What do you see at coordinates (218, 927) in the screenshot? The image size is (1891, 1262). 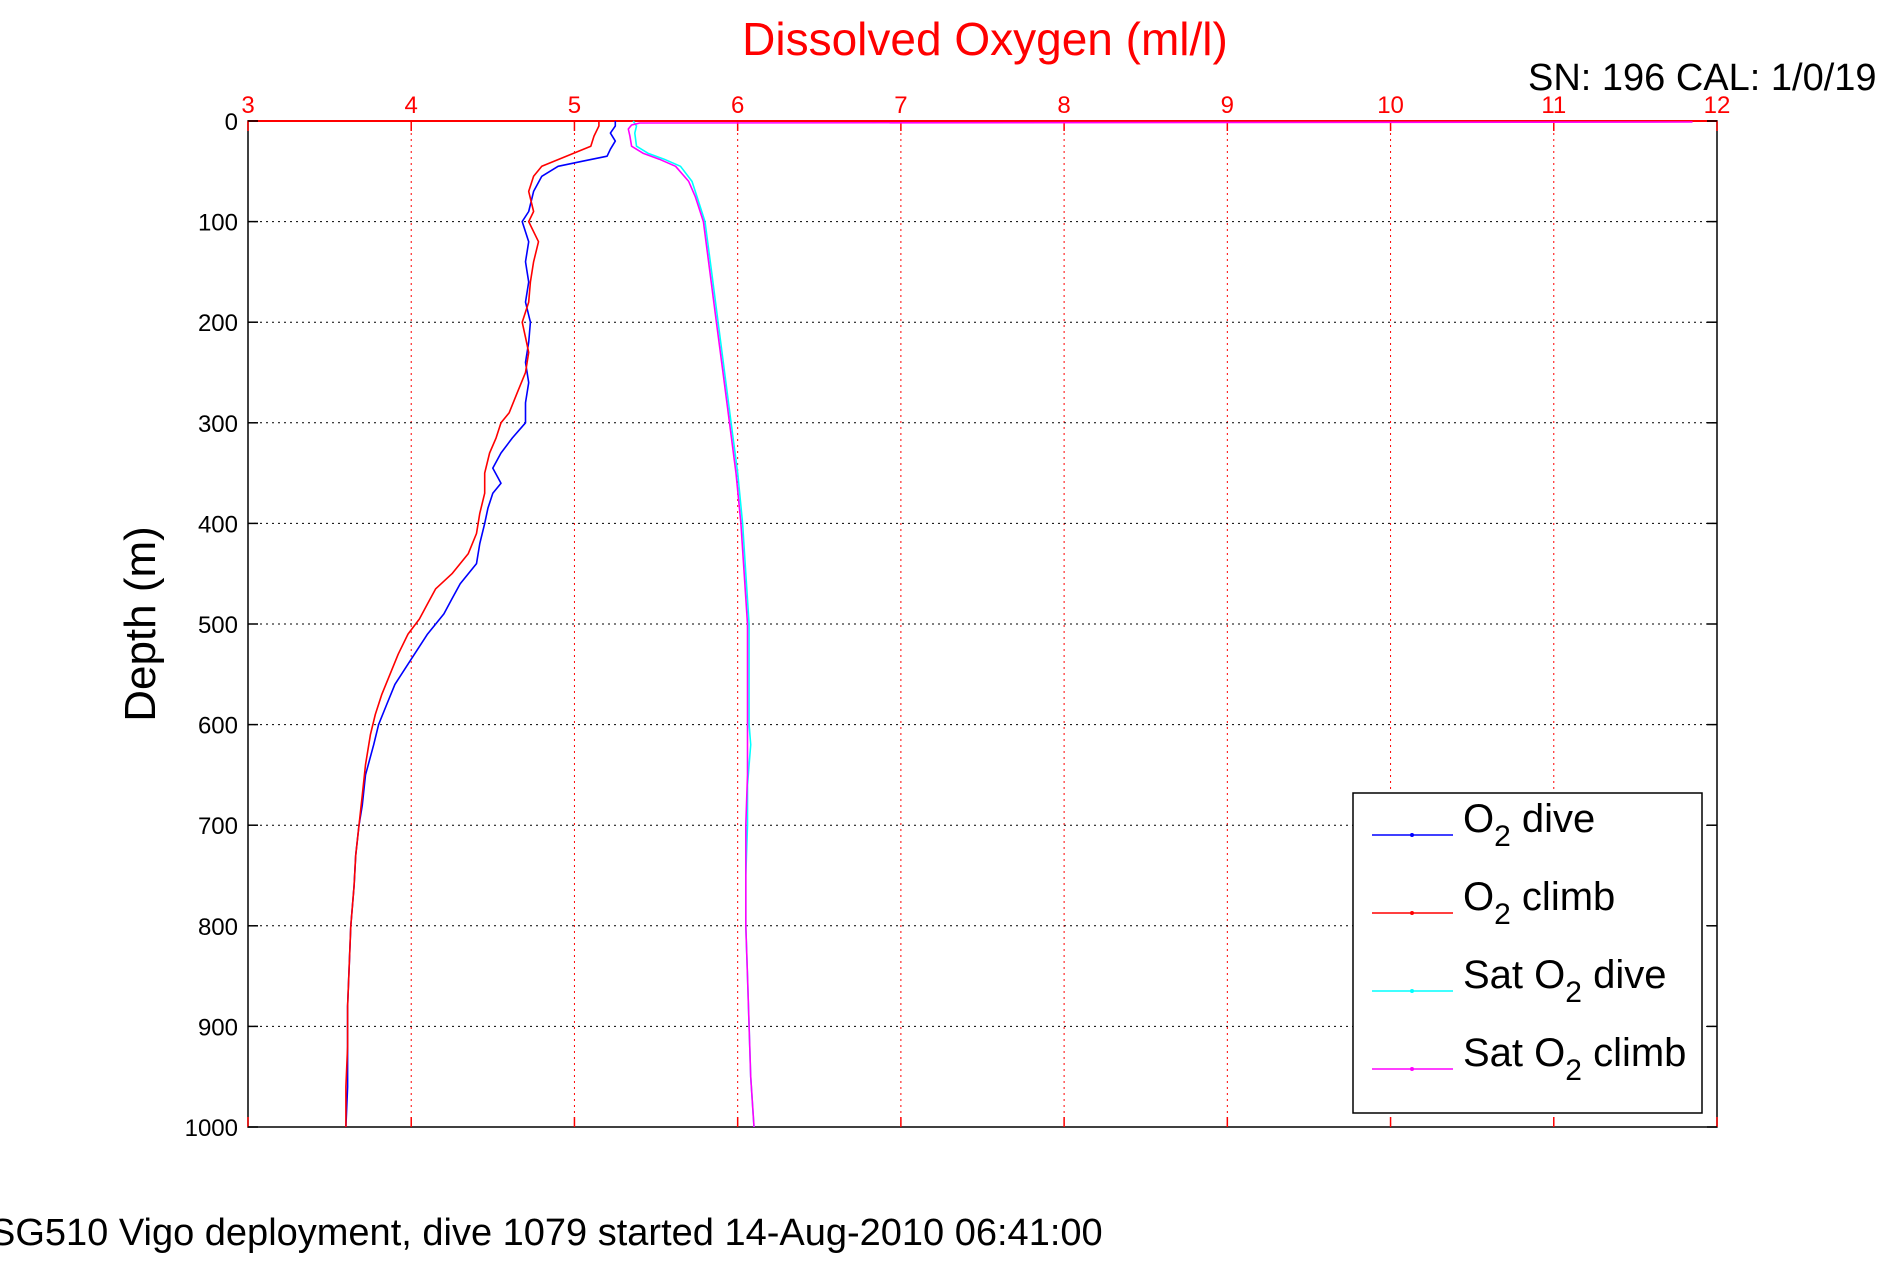 I see `y-tick-label: 800` at bounding box center [218, 927].